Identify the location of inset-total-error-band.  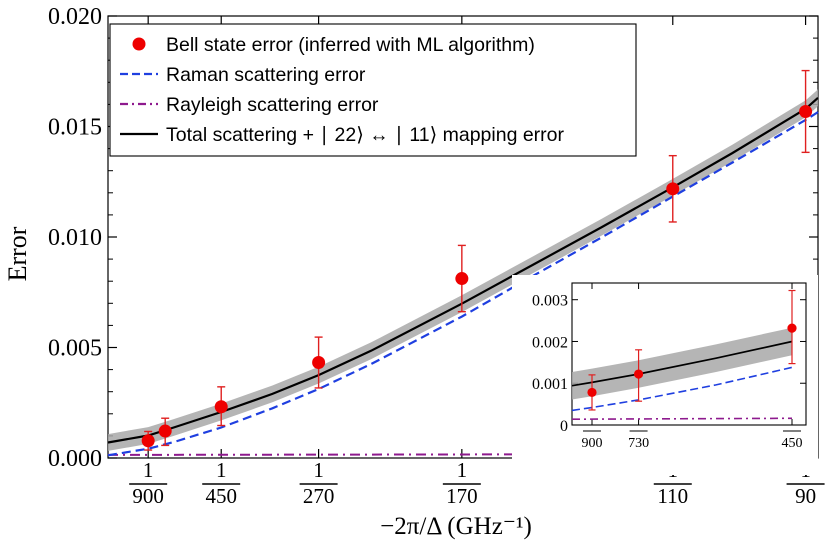
(682, 363).